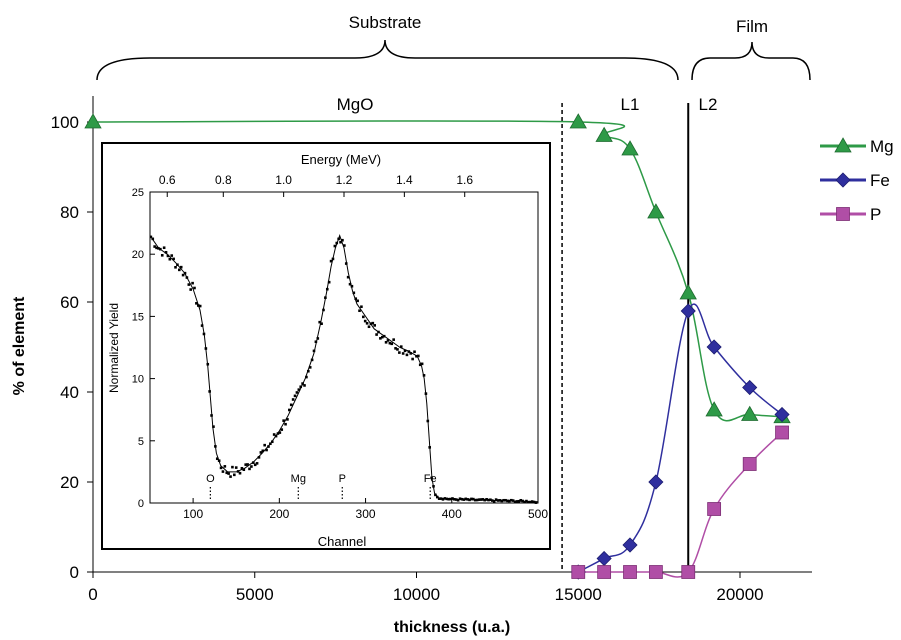 The width and height of the screenshot is (901, 640). I want to click on inset-element-label-mg: Mg, so click(298, 479).